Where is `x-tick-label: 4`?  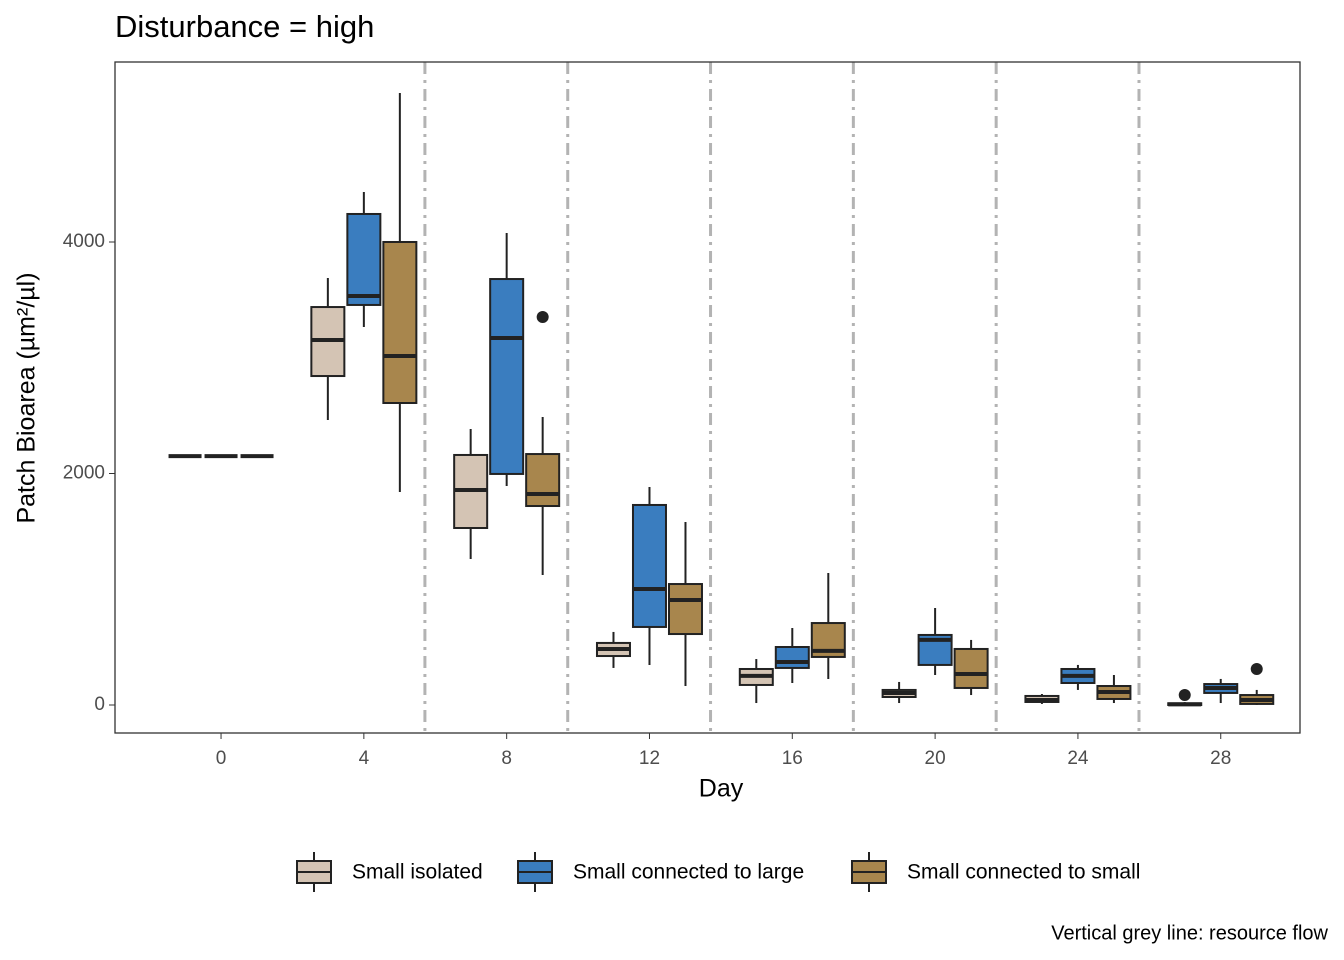 x-tick-label: 4 is located at coordinates (364, 758).